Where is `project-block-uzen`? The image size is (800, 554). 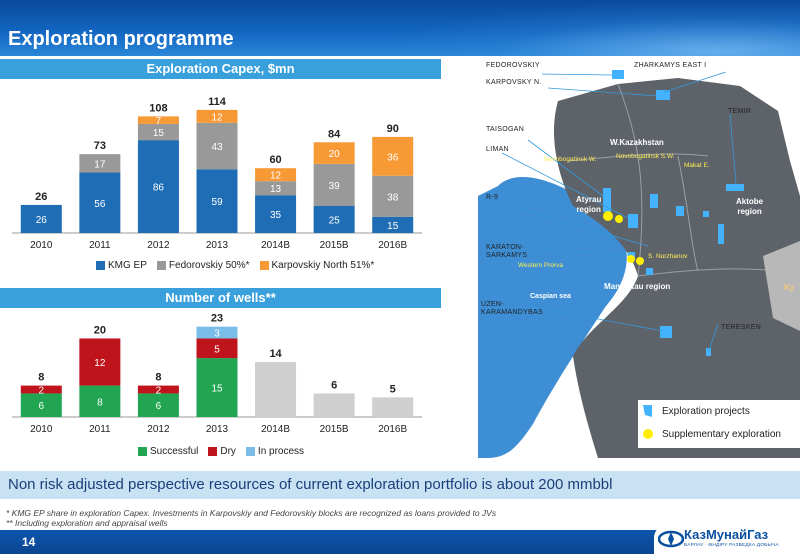
project-block-uzen is located at coordinates (666, 332).